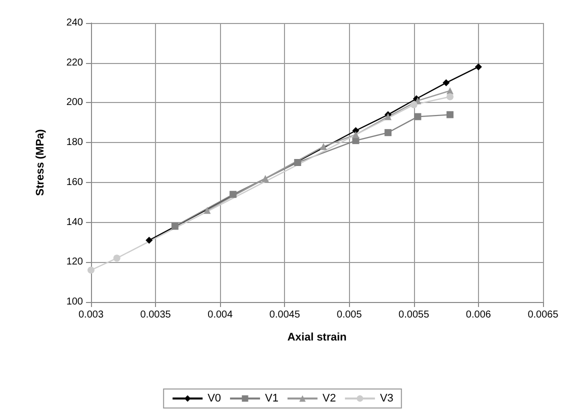 This screenshot has height=416, width=565. What do you see at coordinates (75, 302) in the screenshot?
I see `y-tick-label: 100` at bounding box center [75, 302].